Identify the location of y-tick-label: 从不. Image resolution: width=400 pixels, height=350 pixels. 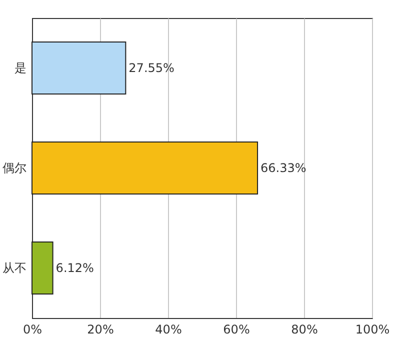
(14, 268).